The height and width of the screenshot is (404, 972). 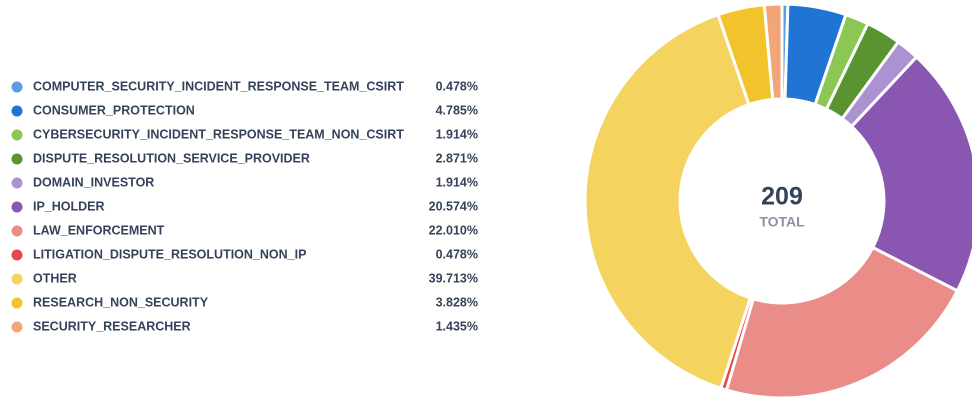 I want to click on legend-label: LAW_ENFORCEMENT, so click(x=99, y=230).